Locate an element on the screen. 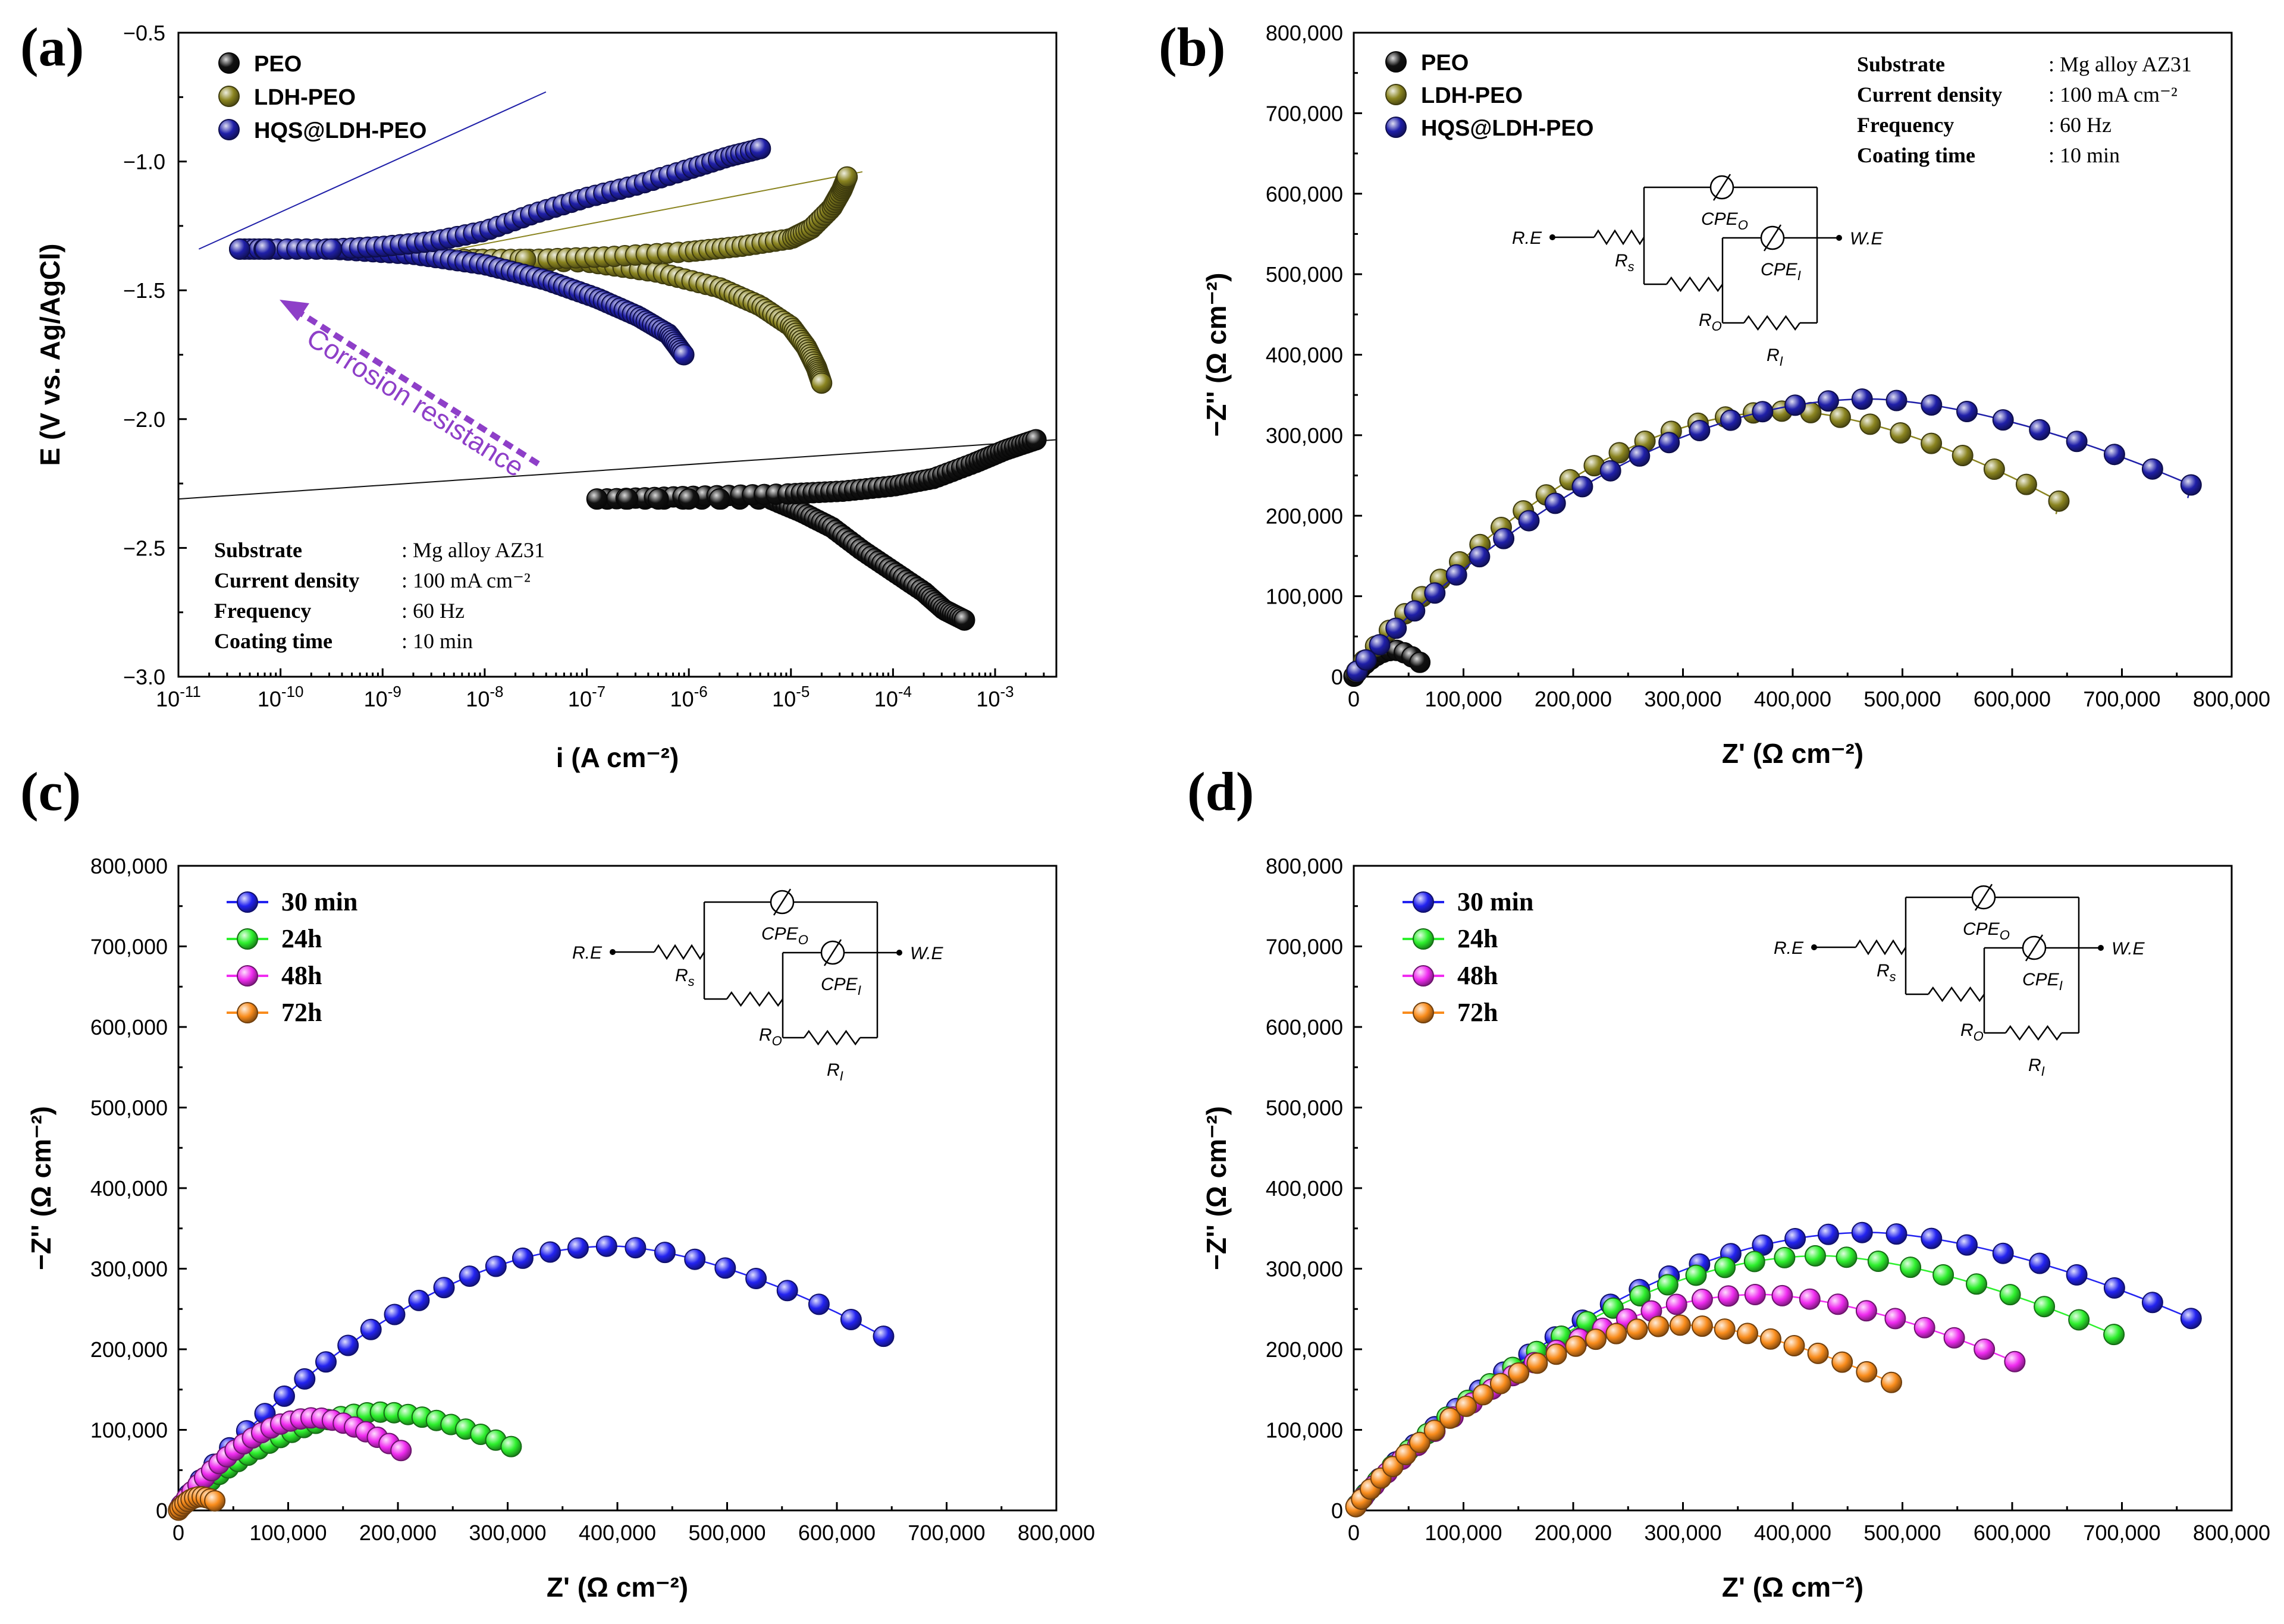 The height and width of the screenshot is (1624, 2284). info-value: : 10 min is located at coordinates (2084, 155).